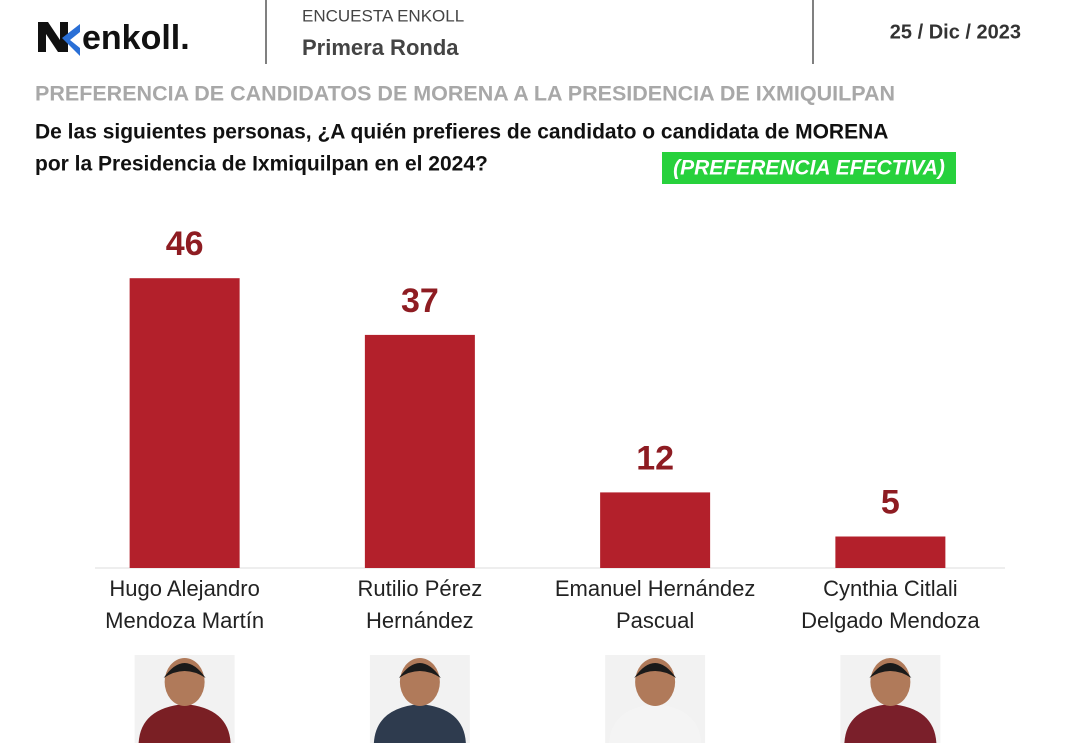  What do you see at coordinates (71, 40) in the screenshot?
I see `logo-mark-accent` at bounding box center [71, 40].